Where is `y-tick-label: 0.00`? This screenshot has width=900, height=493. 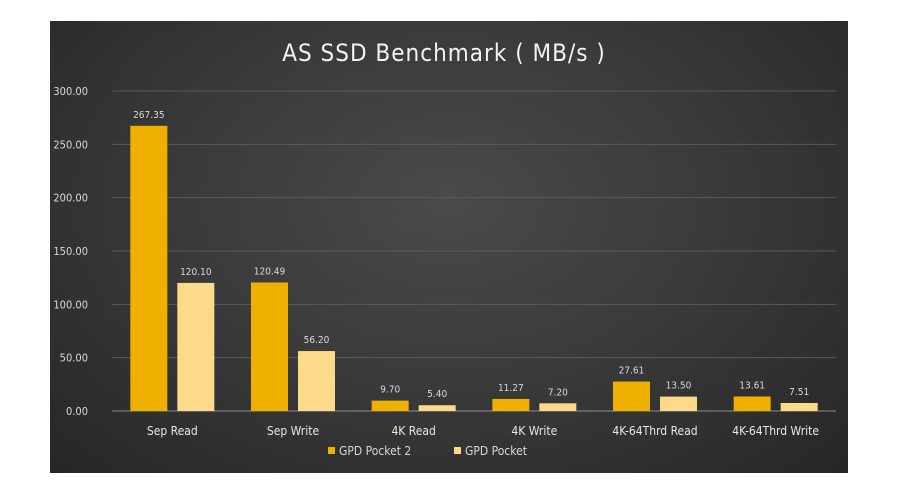 y-tick-label: 0.00 is located at coordinates (77, 411).